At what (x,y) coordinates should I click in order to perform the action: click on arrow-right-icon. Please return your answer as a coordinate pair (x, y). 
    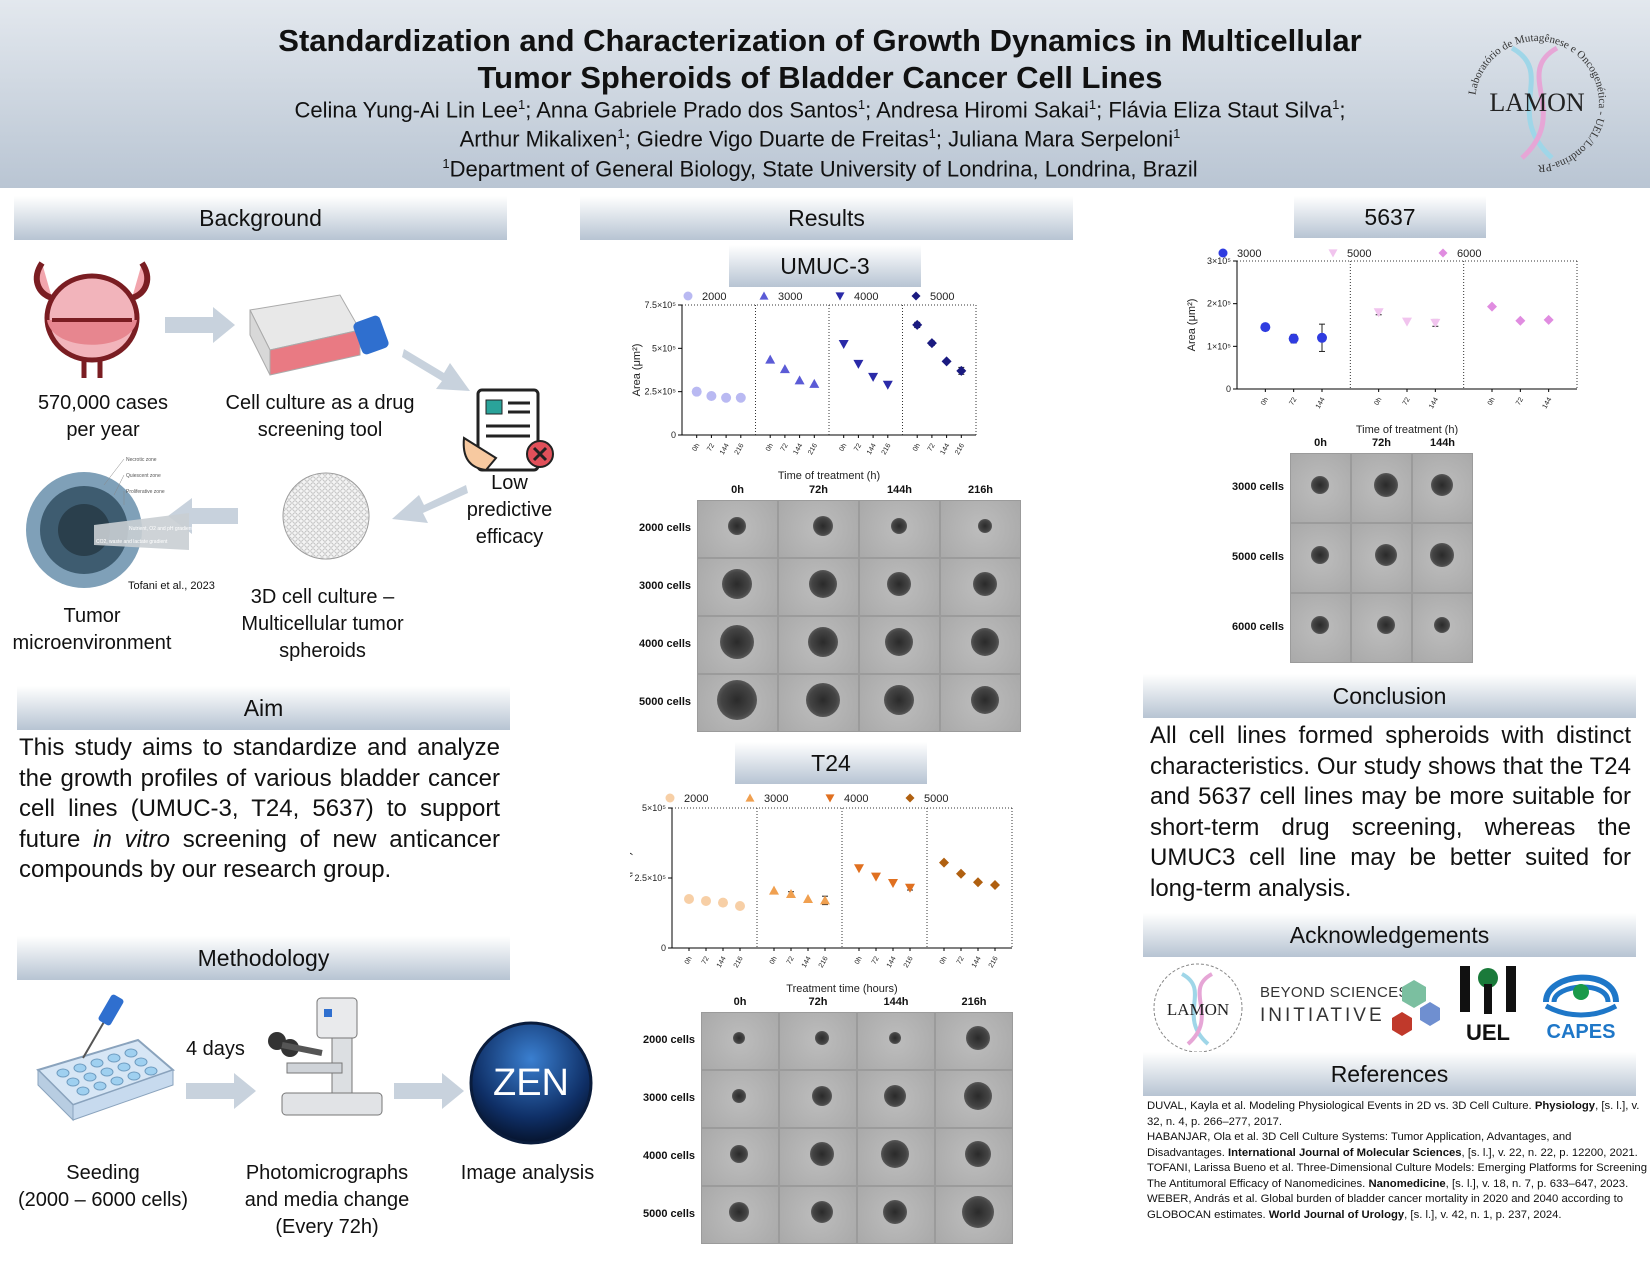
    Looking at the image, I should click on (221, 1091).